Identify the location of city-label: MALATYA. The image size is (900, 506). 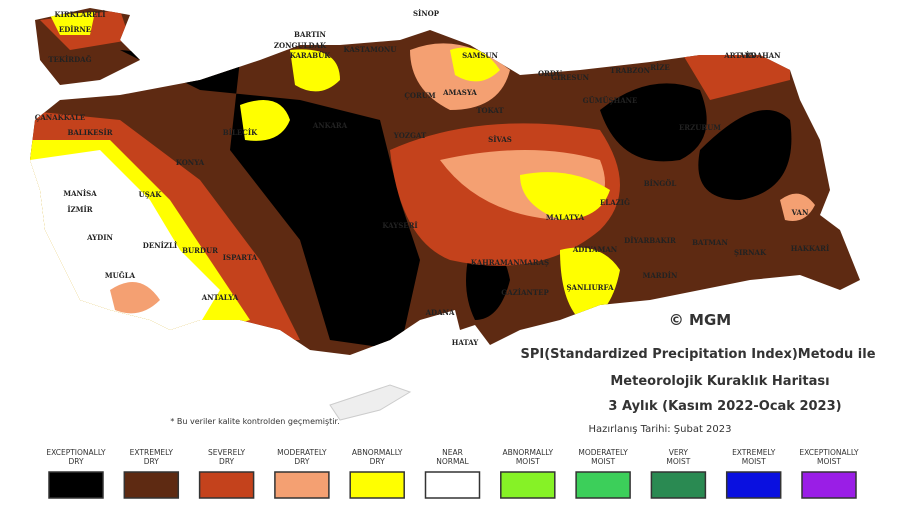
(565, 217).